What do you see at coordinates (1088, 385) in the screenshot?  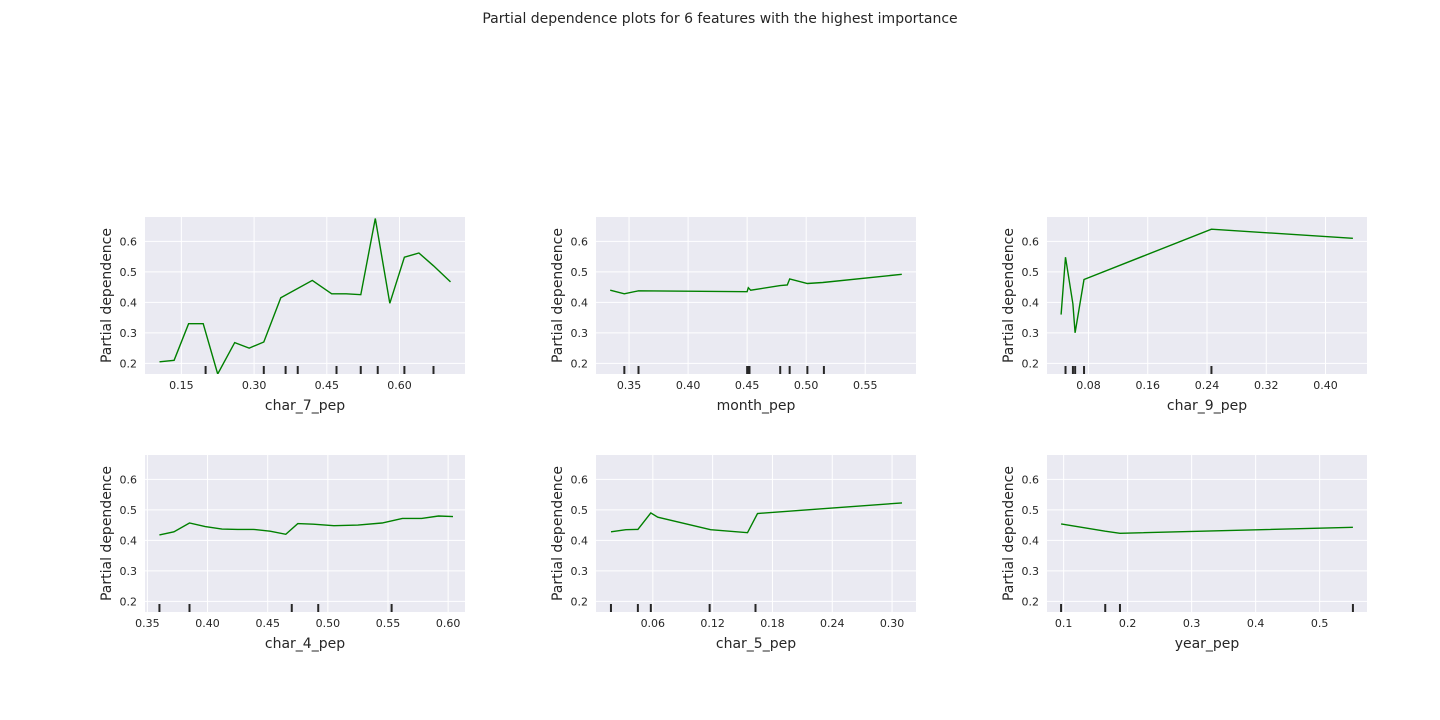 I see `x-tick-label: 0.08` at bounding box center [1088, 385].